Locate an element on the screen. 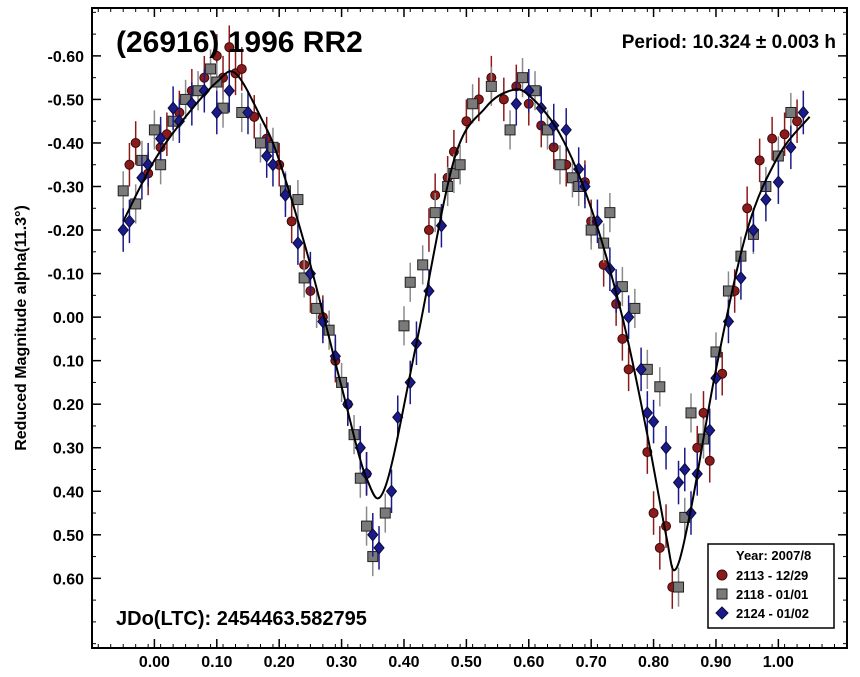  y-tick-label: 0.40 is located at coordinates (68, 492).